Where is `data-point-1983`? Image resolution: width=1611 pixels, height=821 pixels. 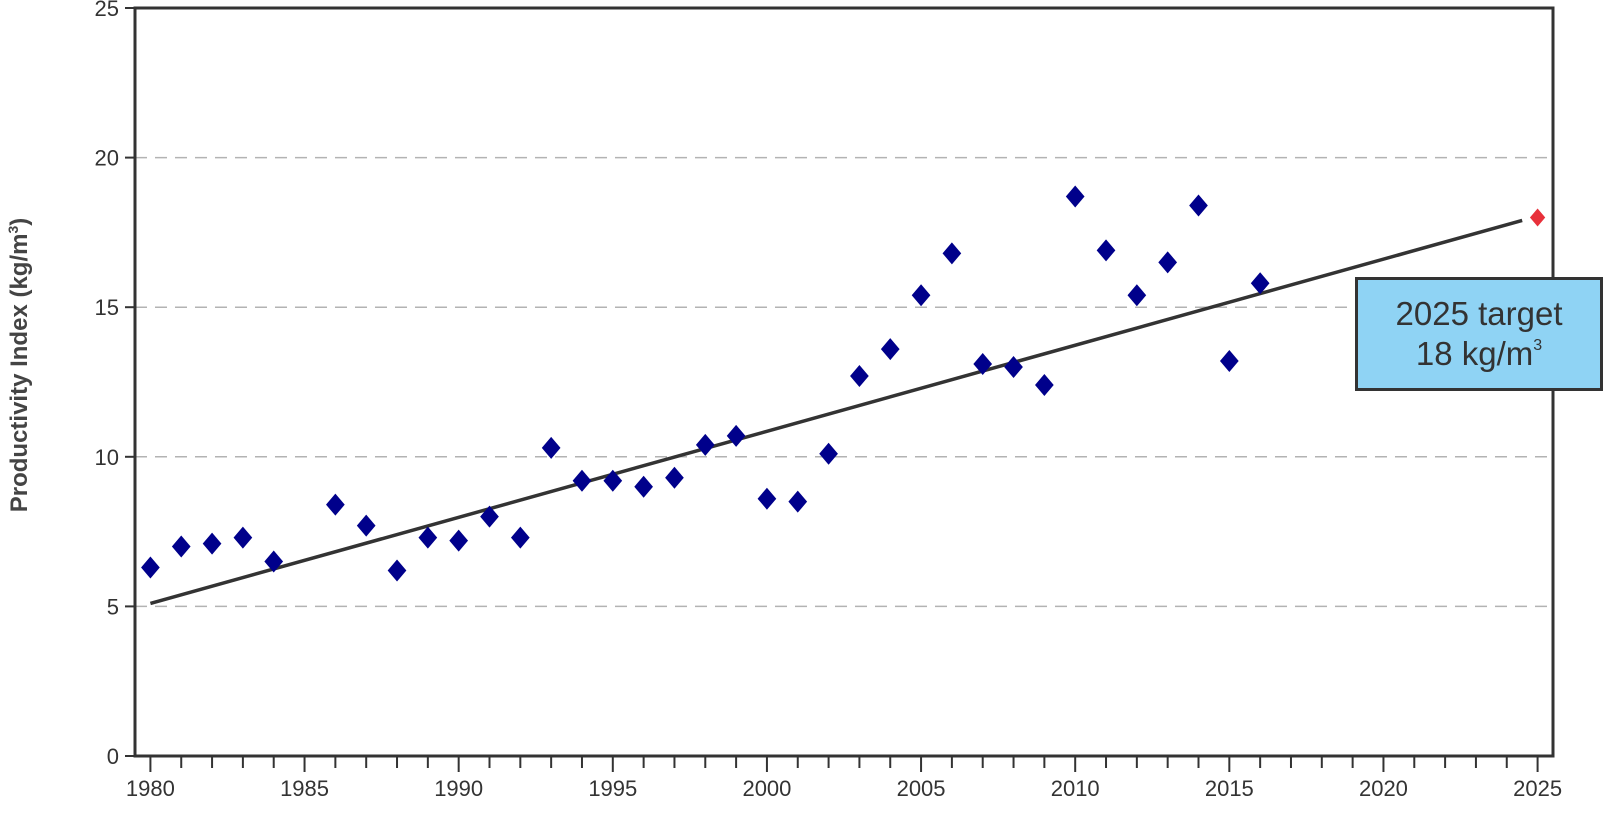 data-point-1983 is located at coordinates (243, 537).